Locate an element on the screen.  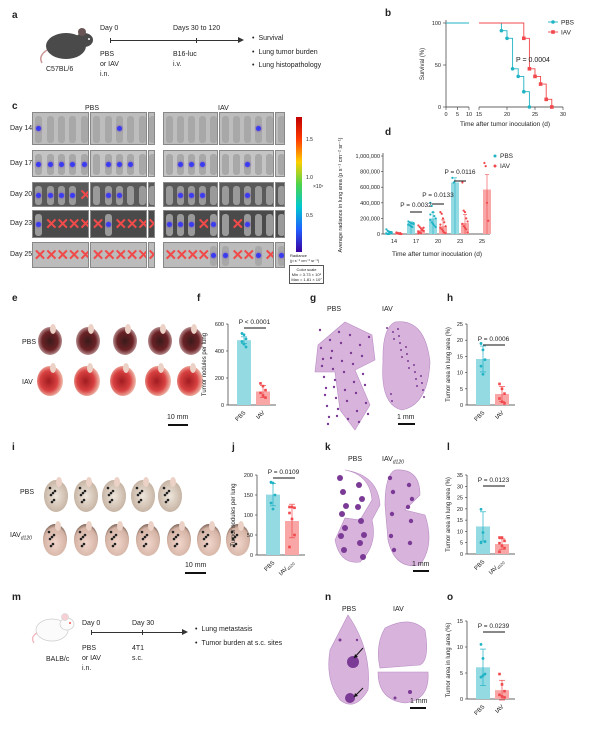
lung-photo is located at coordinates (209, 538).